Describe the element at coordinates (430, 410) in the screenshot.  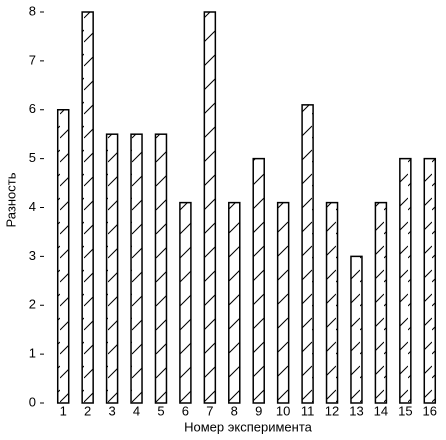
I see `x-tick-label: 16` at that location.